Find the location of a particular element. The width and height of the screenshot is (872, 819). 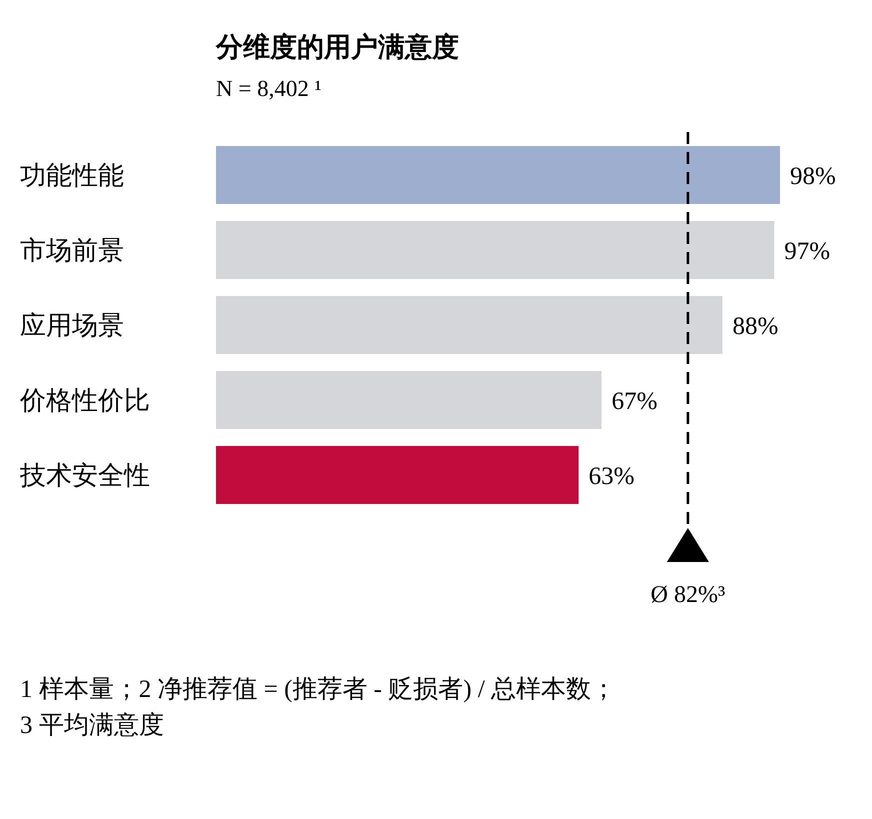

data-label: 98% is located at coordinates (813, 176).